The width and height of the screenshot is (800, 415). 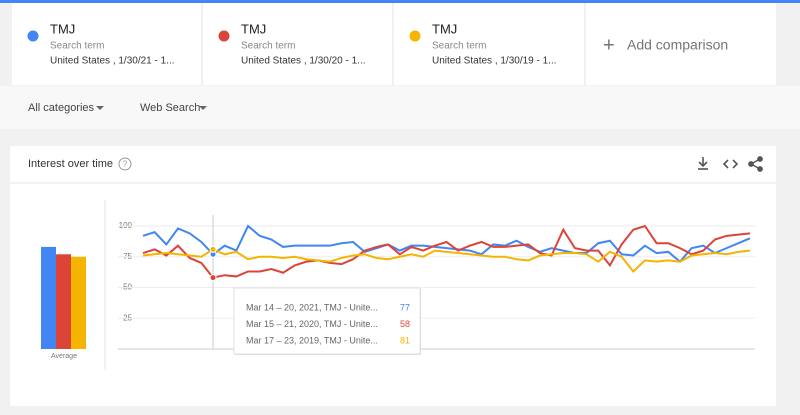 I want to click on help-glyph: ?, so click(x=125, y=164).